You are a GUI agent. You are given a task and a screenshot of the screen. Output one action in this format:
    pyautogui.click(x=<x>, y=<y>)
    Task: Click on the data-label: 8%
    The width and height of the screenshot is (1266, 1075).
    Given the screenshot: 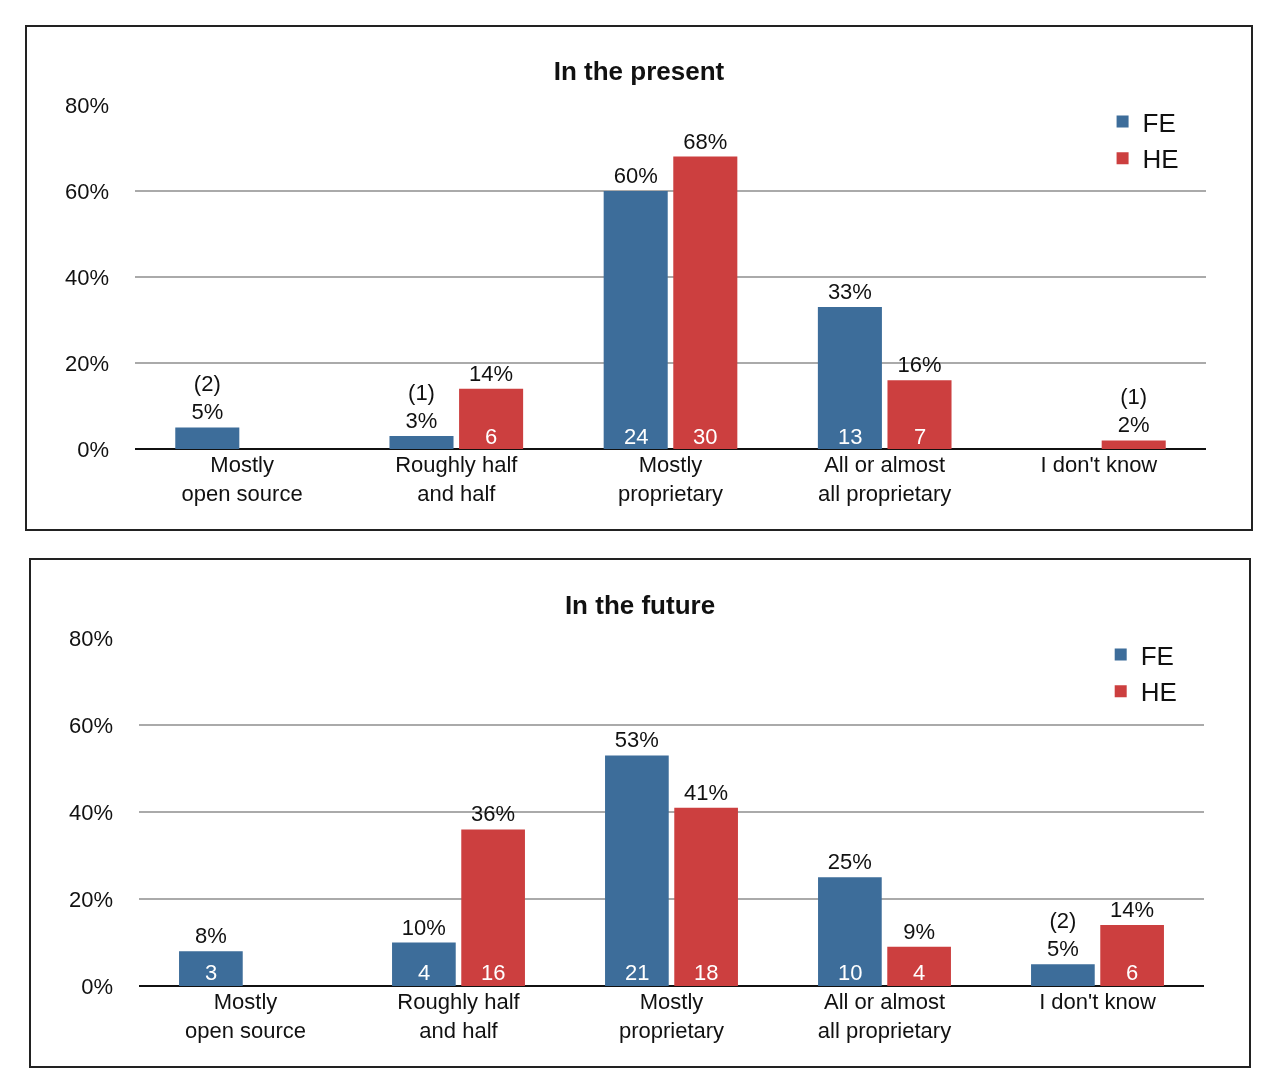 What is the action you would take?
    pyautogui.click(x=210, y=936)
    